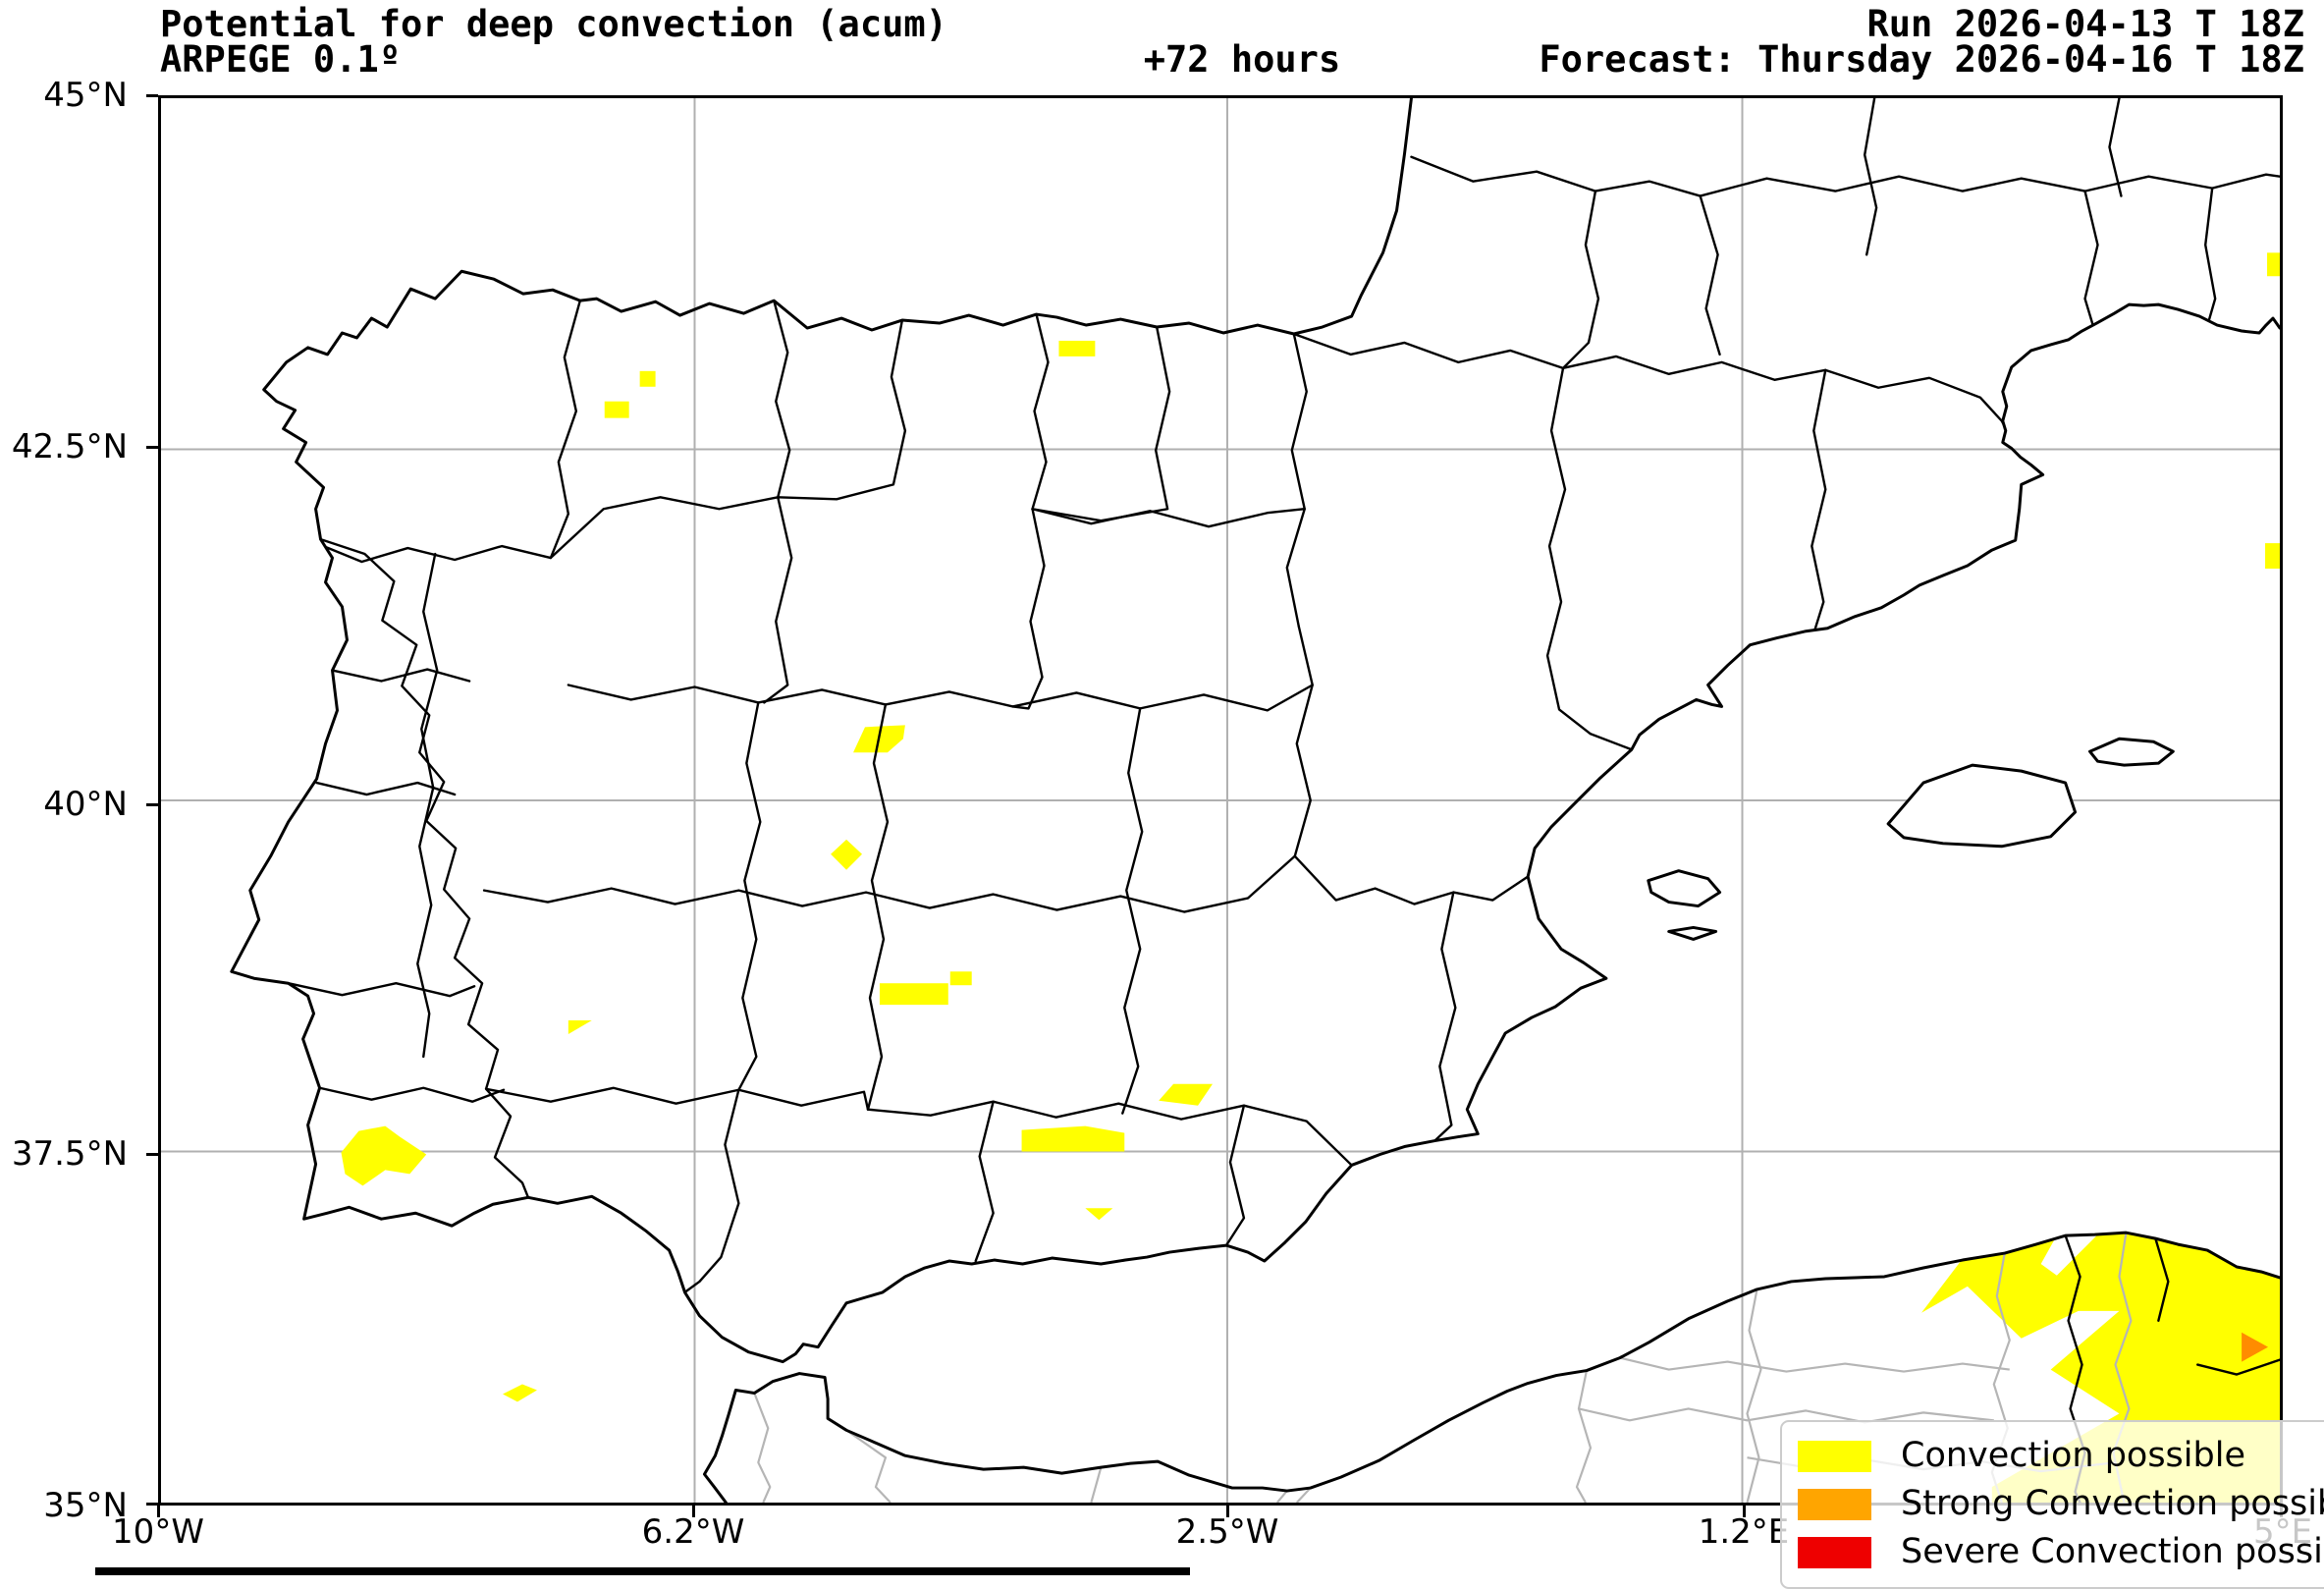  Describe the element at coordinates (553, 24) in the screenshot. I see `page-title: Potential for deep convection (acum)` at that location.